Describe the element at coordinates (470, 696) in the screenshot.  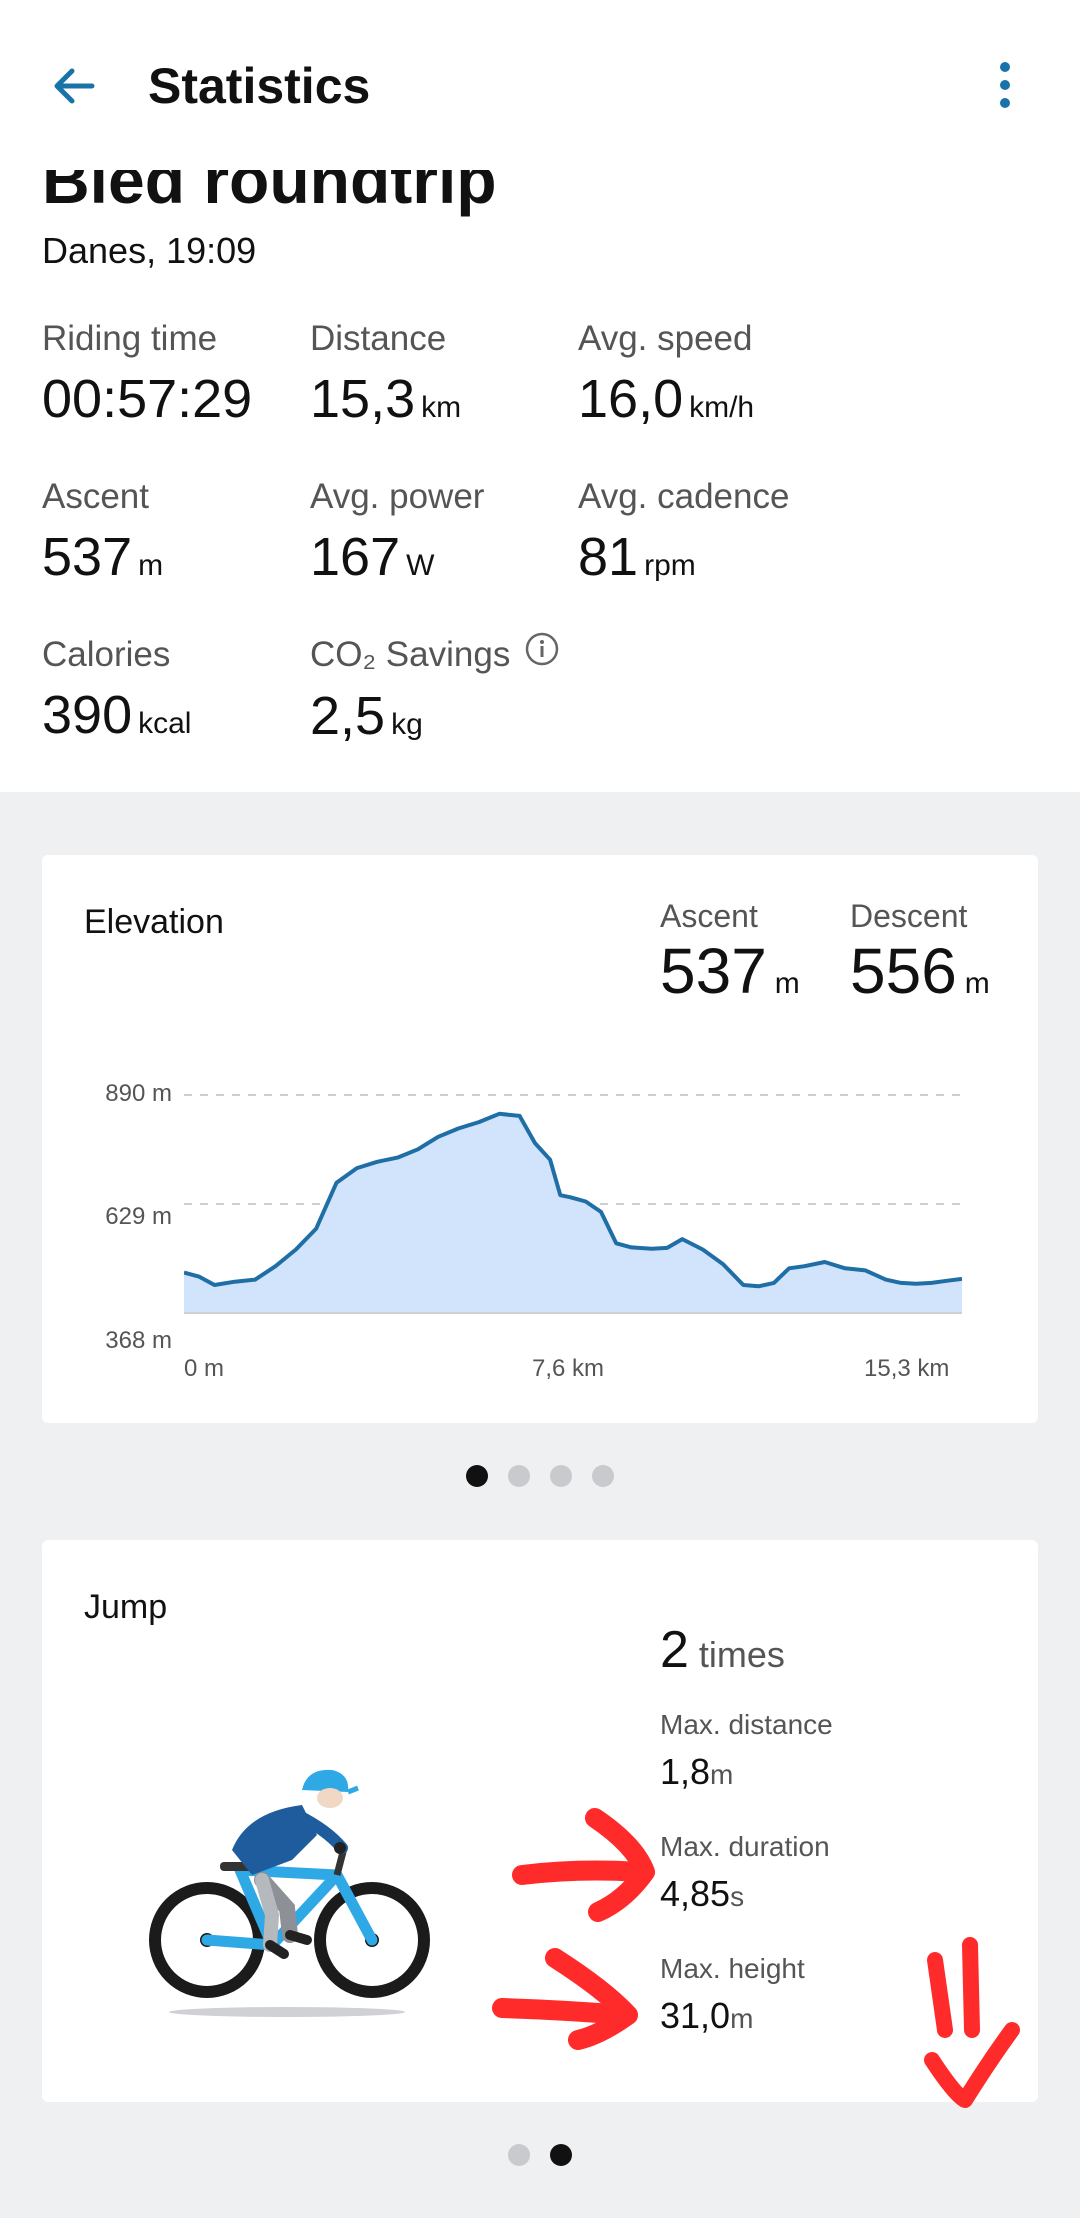
I see `stat-co2-savings: CO₂ Savings 2,5 kg` at that location.